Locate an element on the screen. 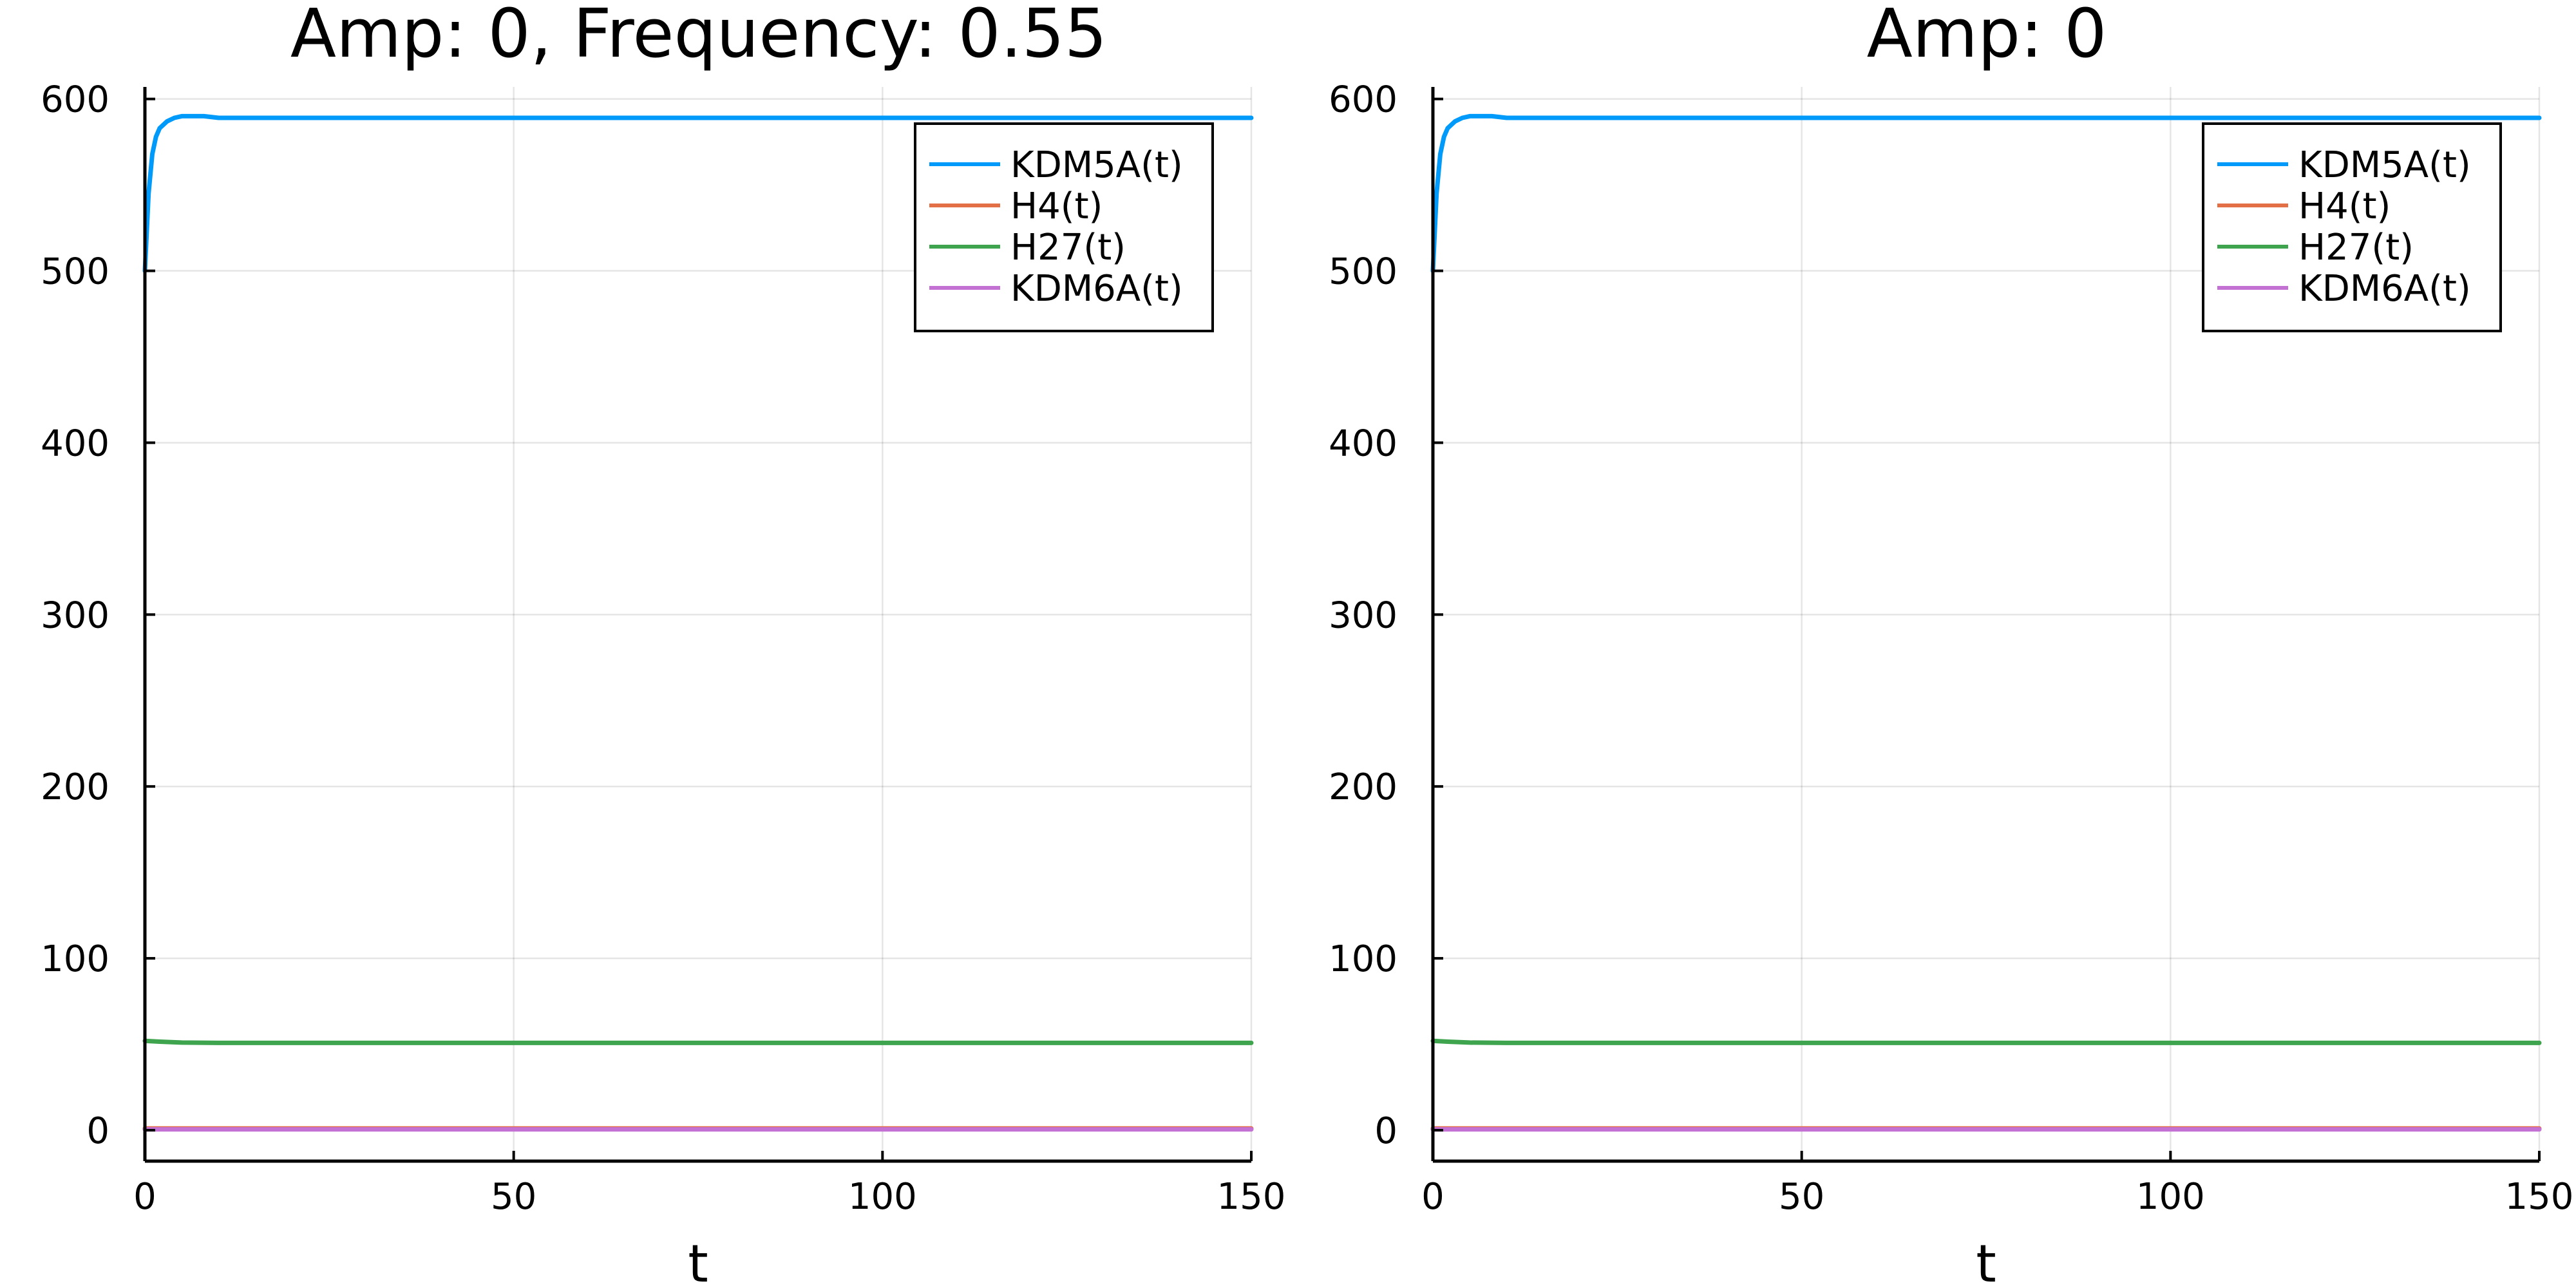 The width and height of the screenshot is (2576, 1288). chart-title: Amp: 0, Frequency: 0.55 is located at coordinates (698, 36).